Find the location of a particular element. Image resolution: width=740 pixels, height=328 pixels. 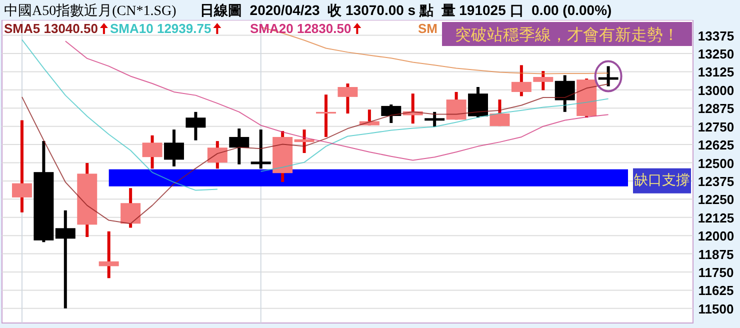

y-tick-label: 12875 is located at coordinates (716, 108).